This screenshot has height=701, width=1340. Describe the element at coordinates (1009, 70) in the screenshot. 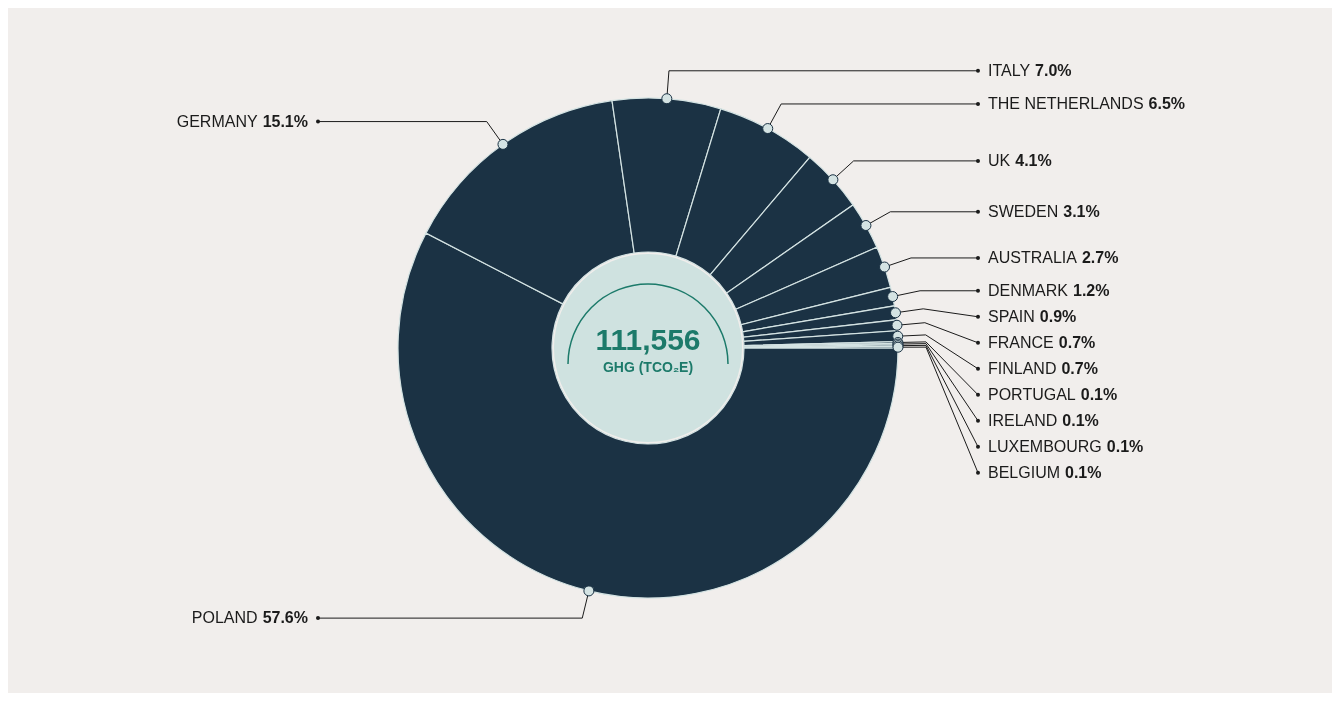

I see `slice-label: ITALY` at that location.